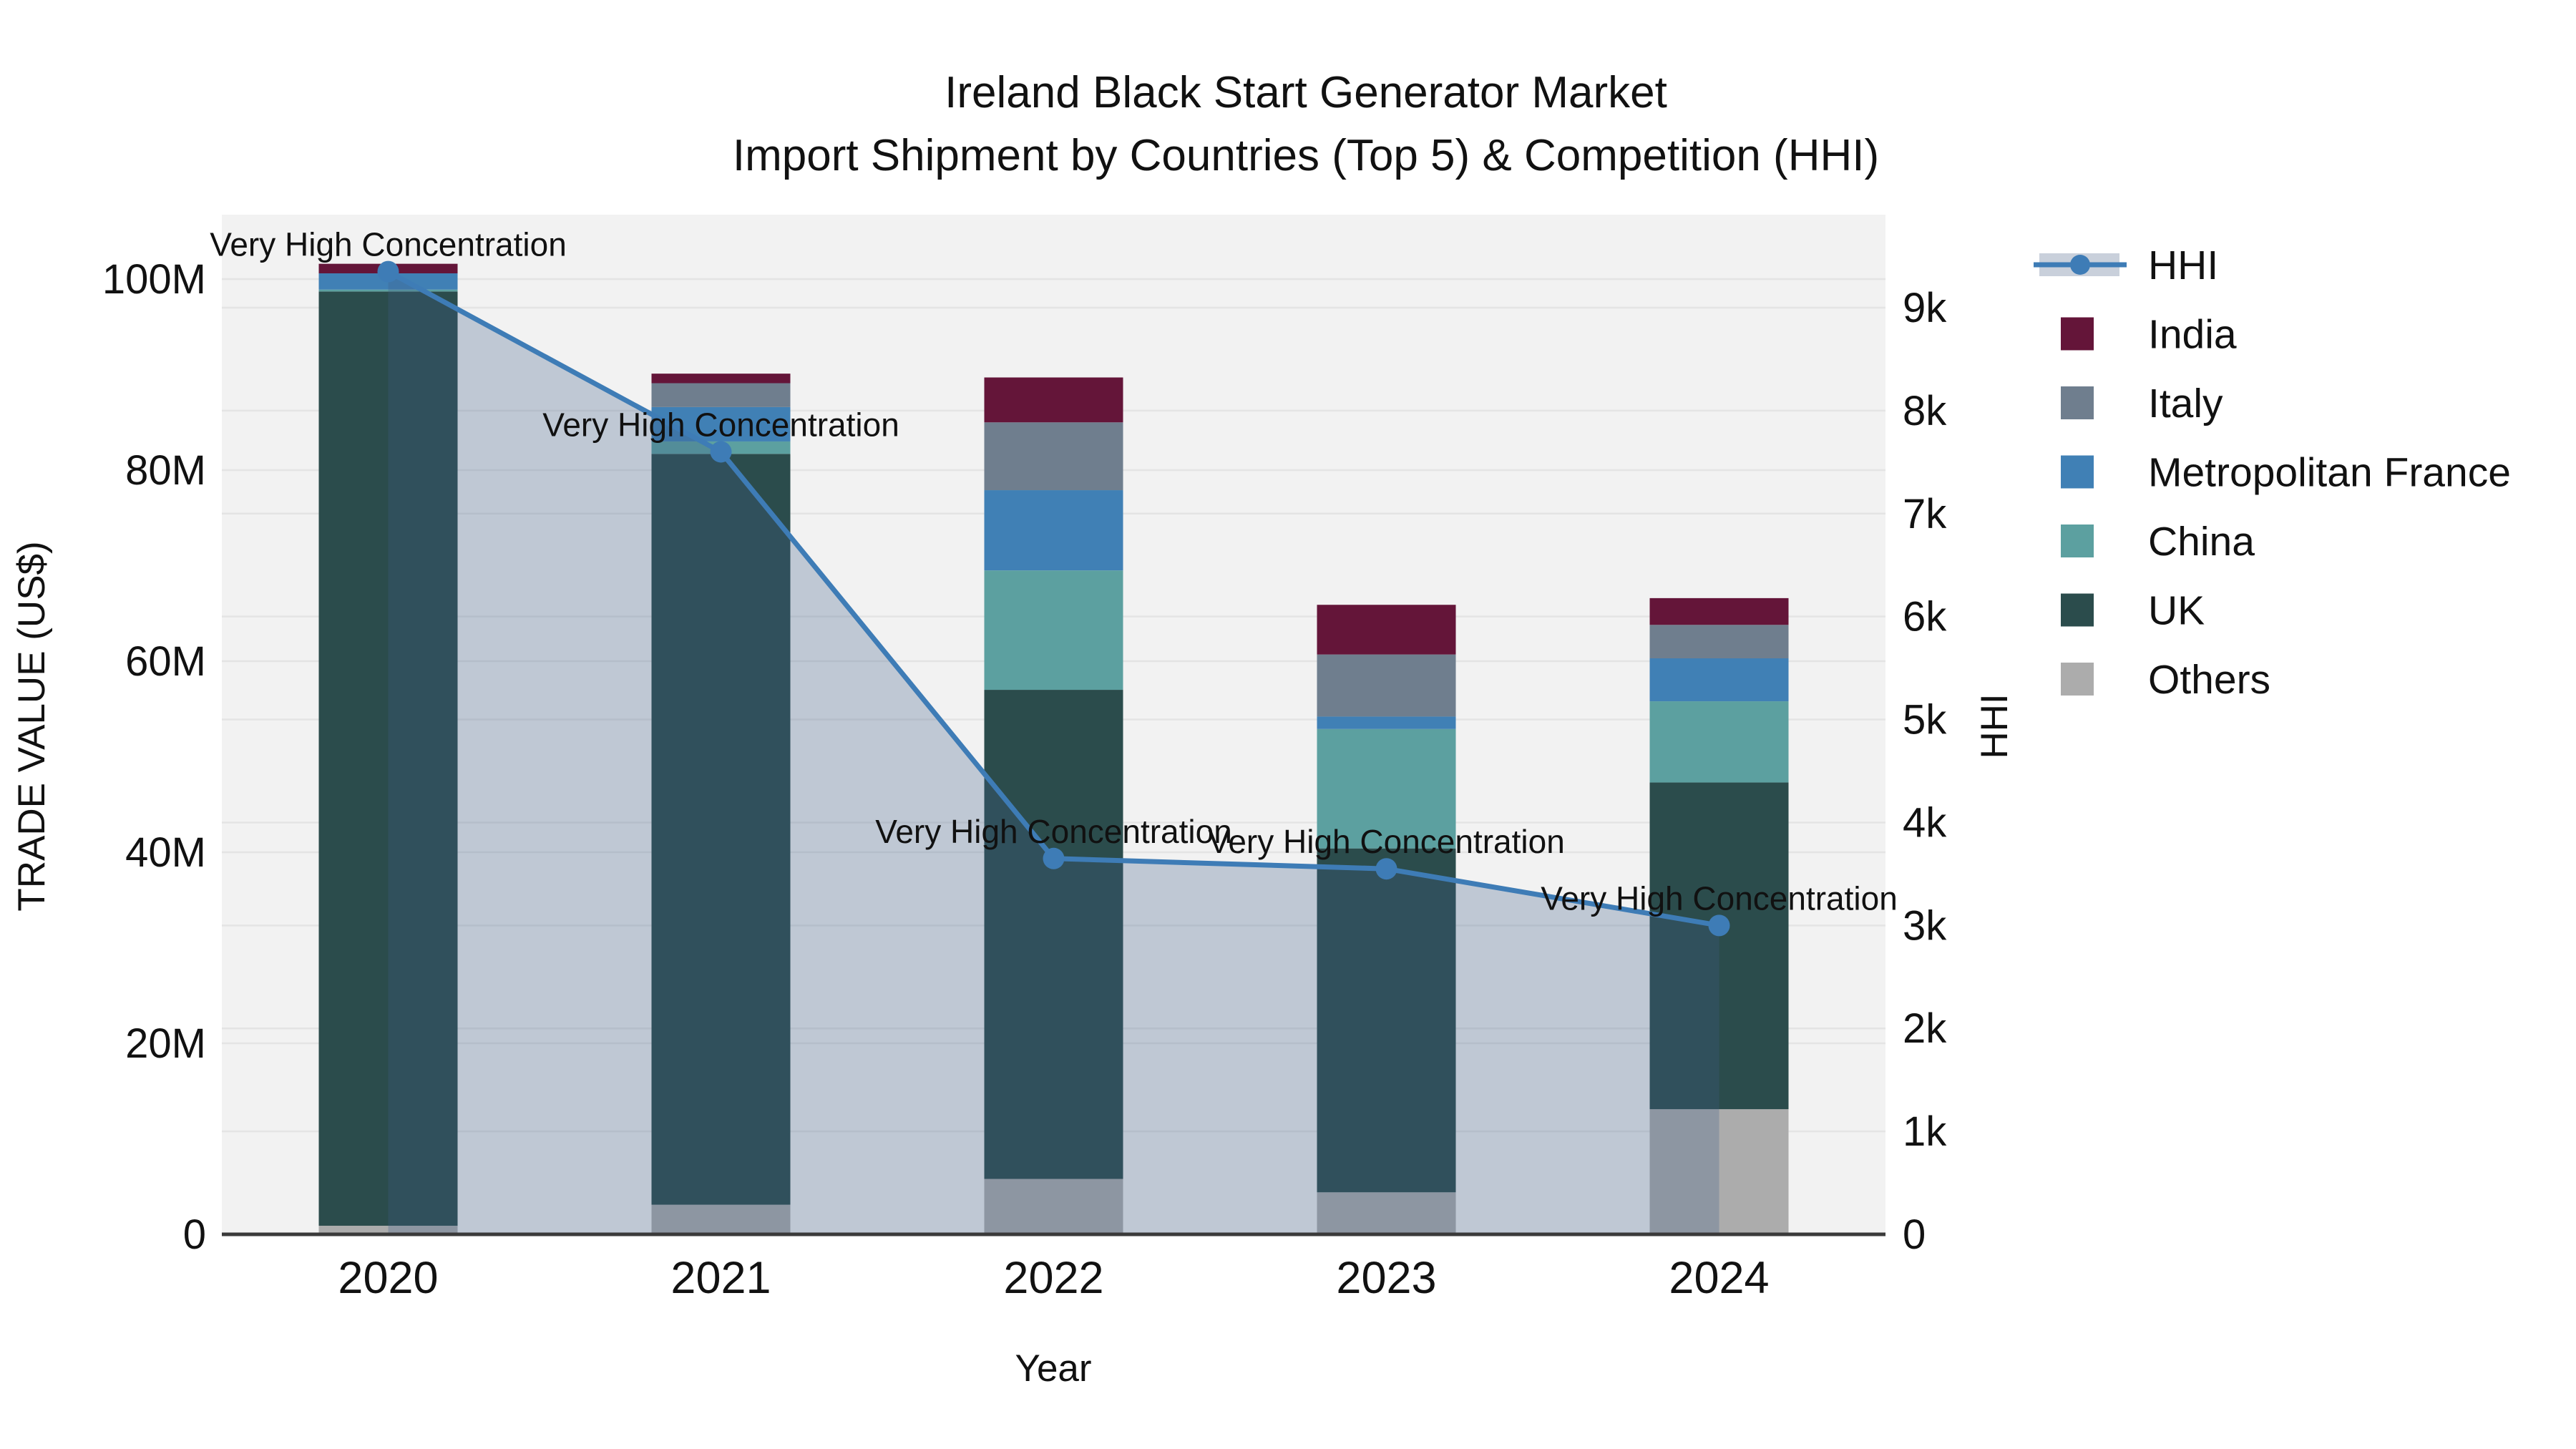 The height and width of the screenshot is (1449, 2576). Describe the element at coordinates (1719, 680) in the screenshot. I see `bar-segment-2024-metropolitan-france` at that location.